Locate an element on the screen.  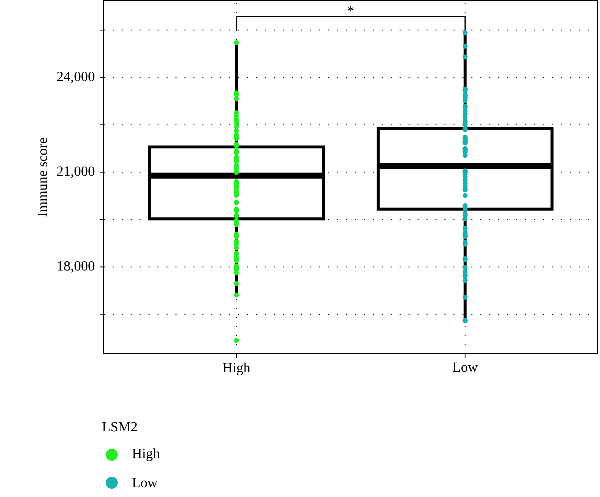
annotation: * is located at coordinates (351, 9).